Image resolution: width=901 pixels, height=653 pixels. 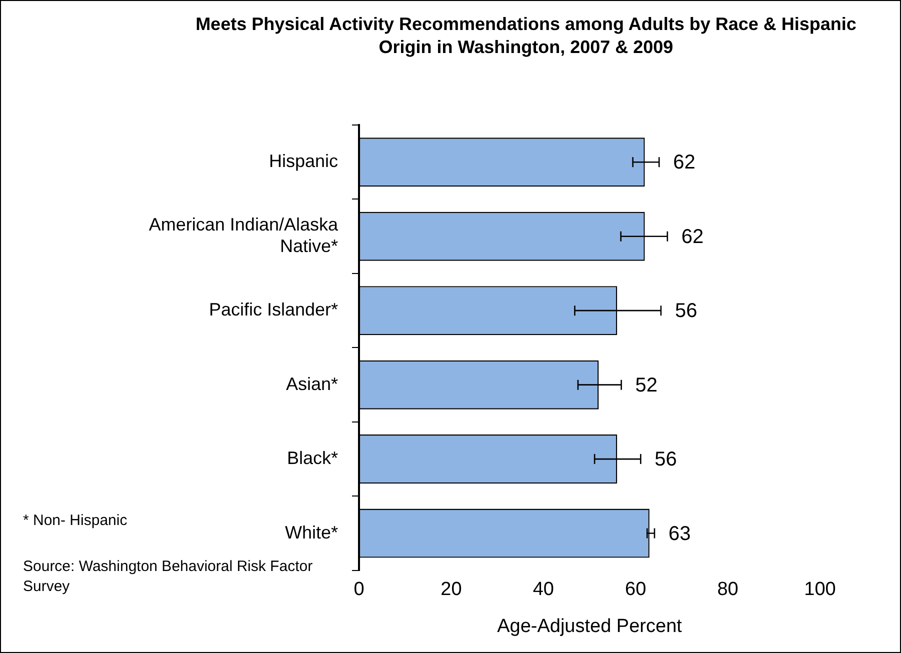 What do you see at coordinates (273, 310) in the screenshot?
I see `y-tick-label: Pacific Islander*` at bounding box center [273, 310].